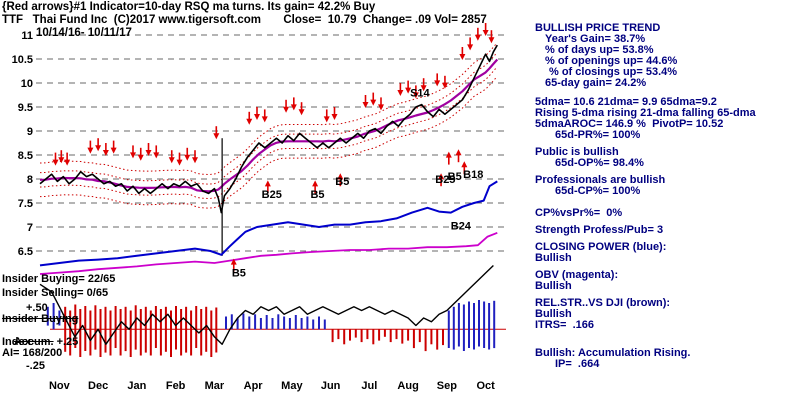  Describe the element at coordinates (176, 386) in the screenshot. I see `svg-text: Feb` at that location.